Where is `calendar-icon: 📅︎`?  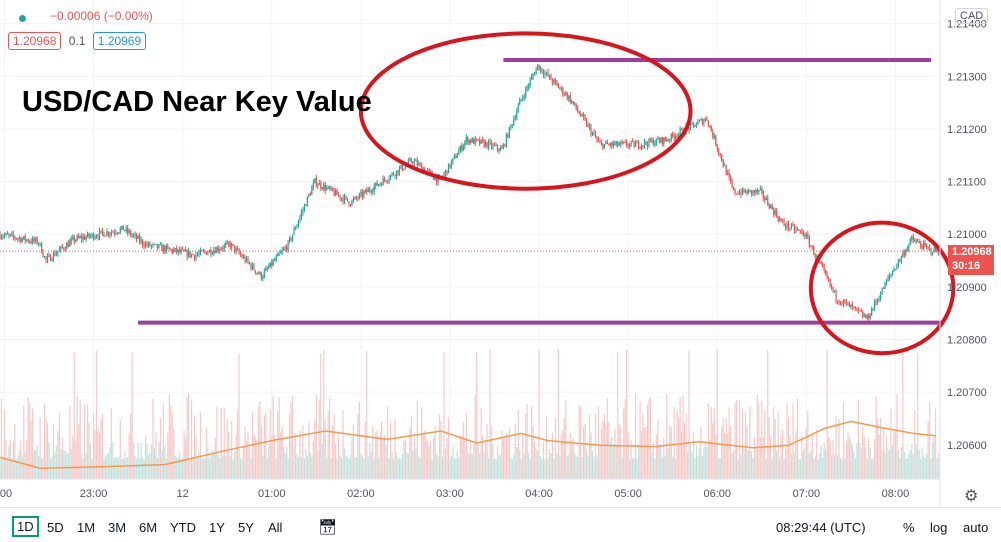 calendar-icon: 📅︎ is located at coordinates (328, 527).